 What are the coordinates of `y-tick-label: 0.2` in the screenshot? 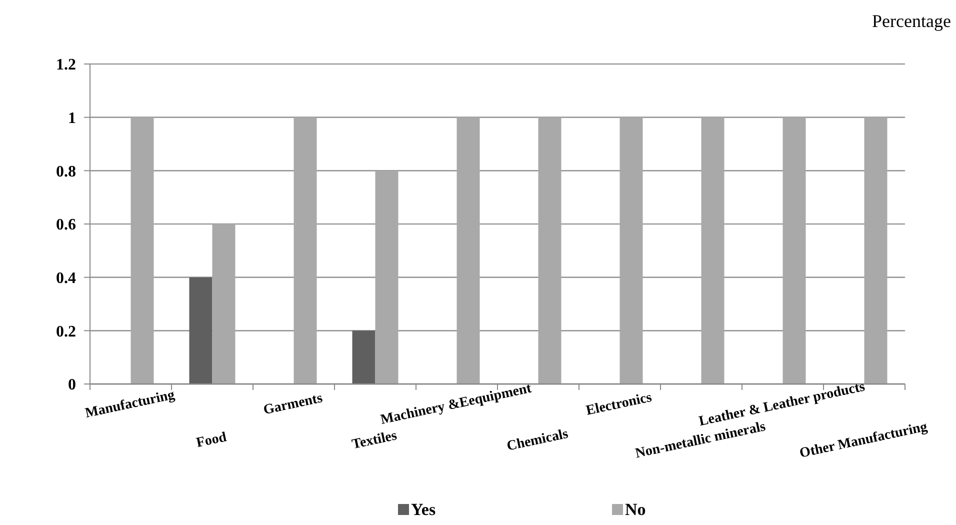 It's located at (66, 331).